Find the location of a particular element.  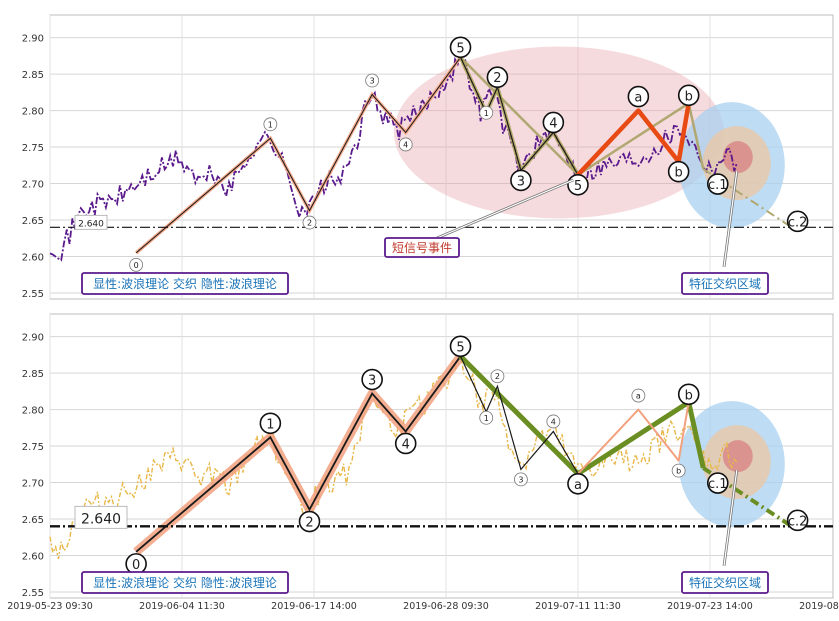

x-tick-label: 2019-07-23 14:00 is located at coordinates (710, 606).